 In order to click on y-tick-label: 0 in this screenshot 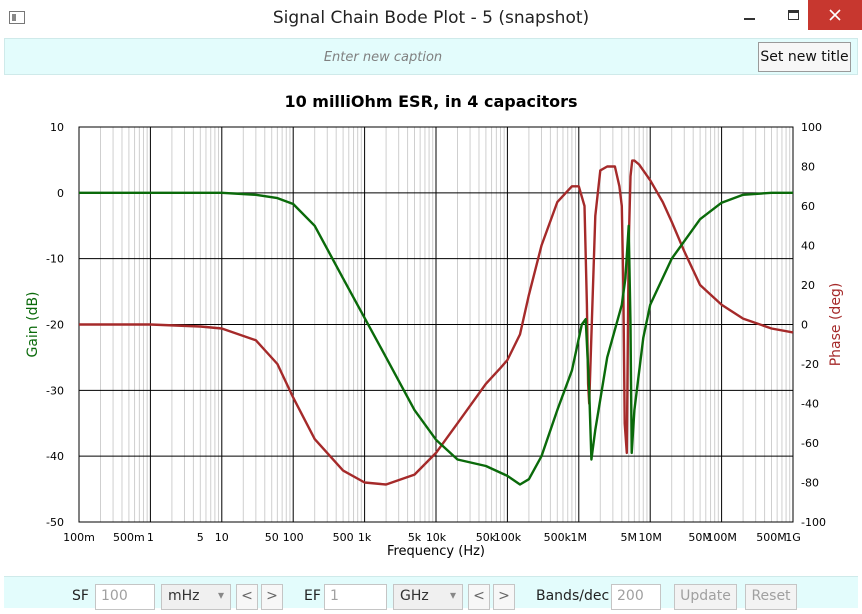, I will do `click(60, 193)`.